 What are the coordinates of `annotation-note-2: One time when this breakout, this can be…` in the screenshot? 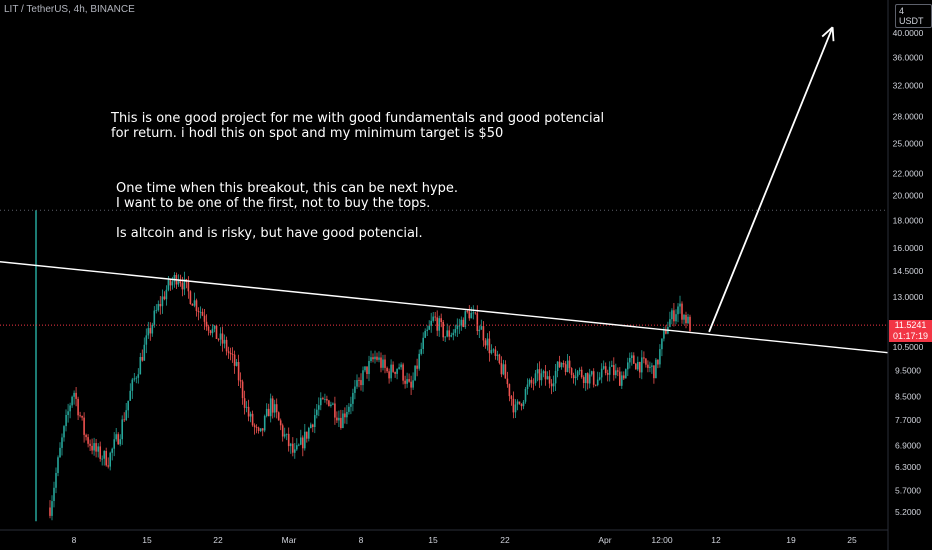 It's located at (287, 211).